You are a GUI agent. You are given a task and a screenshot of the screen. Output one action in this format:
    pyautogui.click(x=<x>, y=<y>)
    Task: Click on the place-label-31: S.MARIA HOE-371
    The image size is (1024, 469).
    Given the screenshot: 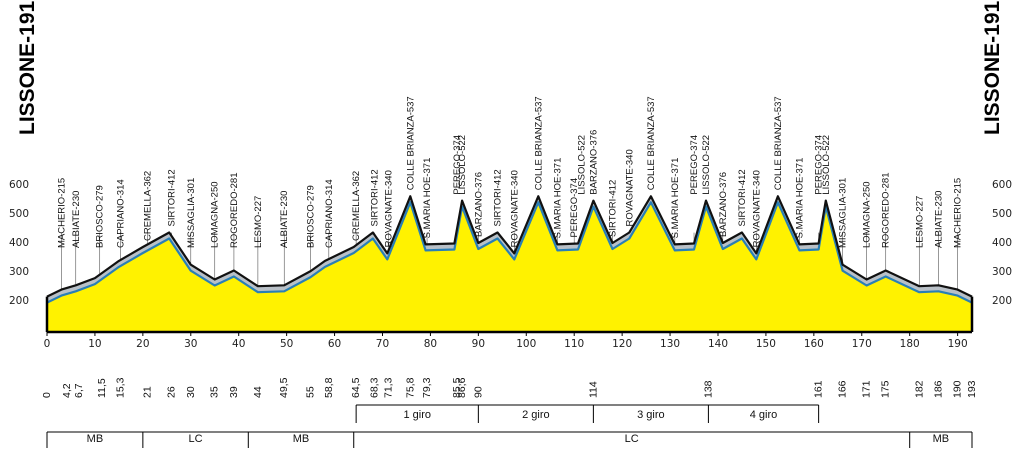 What is the action you would take?
    pyautogui.click(x=675, y=198)
    